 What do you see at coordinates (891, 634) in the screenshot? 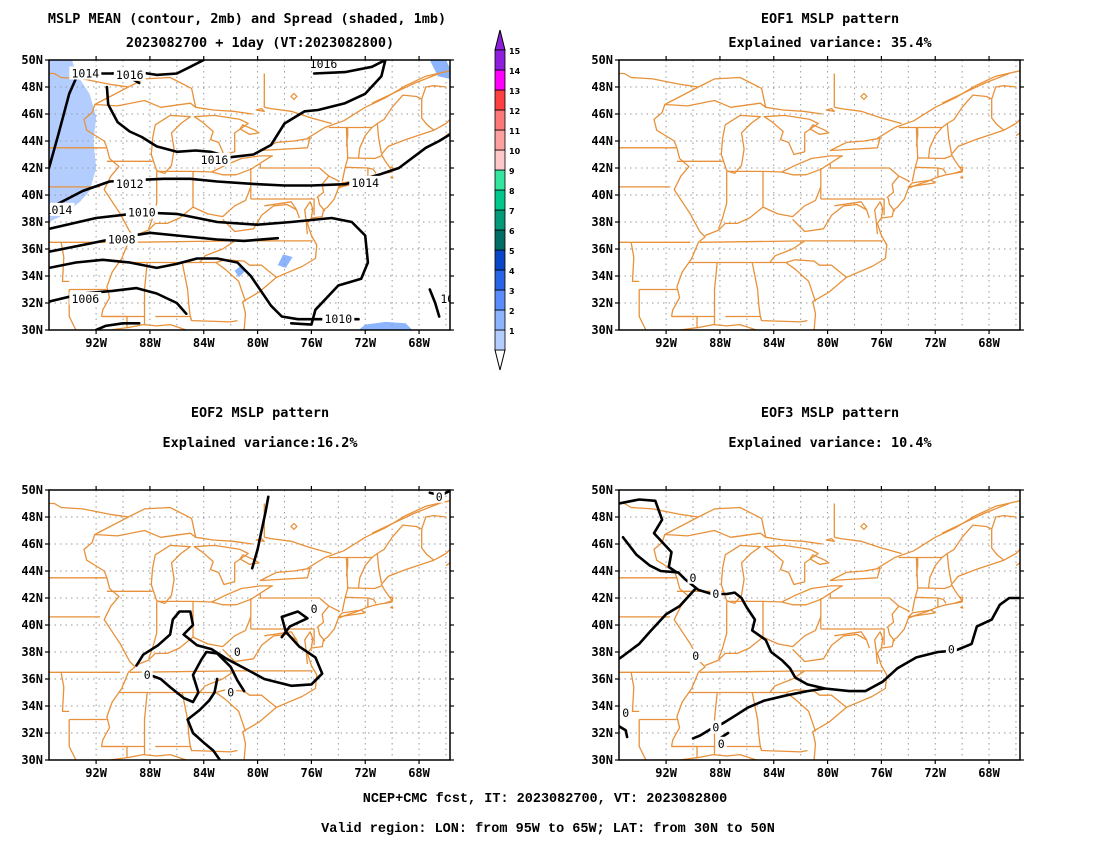
I see `map-boundary-delaware-bay` at bounding box center [891, 634].